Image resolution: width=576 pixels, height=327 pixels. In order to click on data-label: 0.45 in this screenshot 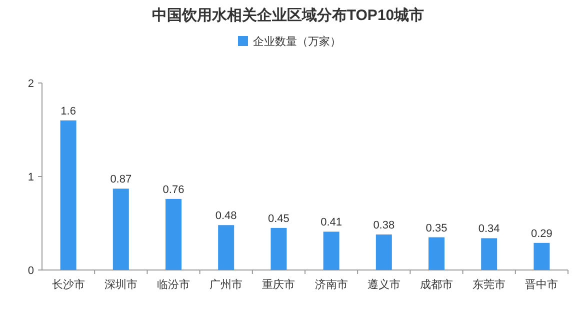, I will do `click(279, 218)`.